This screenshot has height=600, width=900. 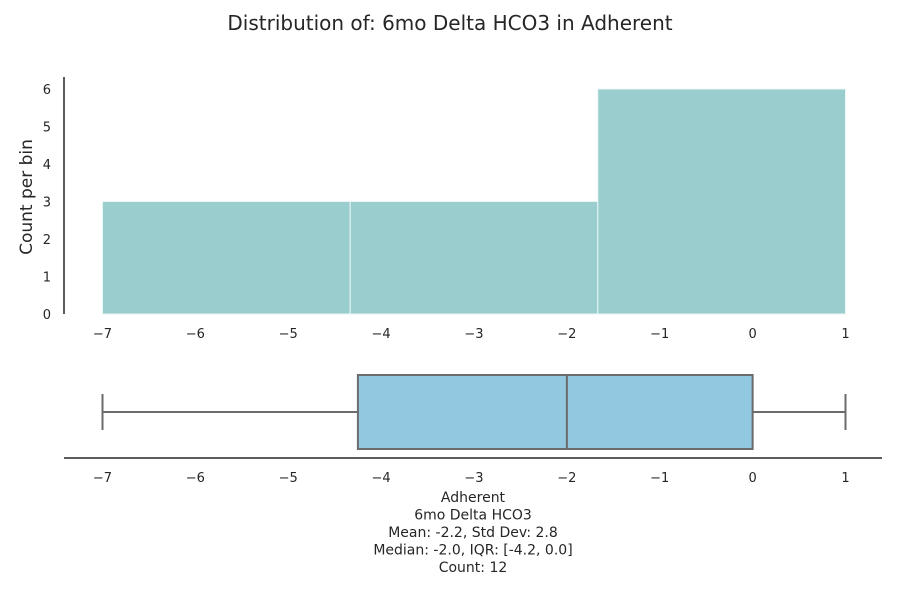 What do you see at coordinates (752, 478) in the screenshot?
I see `boxplot-x-tick-label: 0` at bounding box center [752, 478].